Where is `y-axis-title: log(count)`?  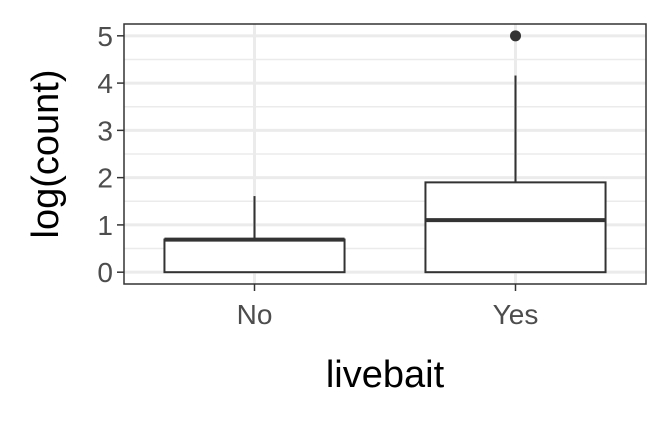
y-axis-title: log(count) is located at coordinates (46, 154).